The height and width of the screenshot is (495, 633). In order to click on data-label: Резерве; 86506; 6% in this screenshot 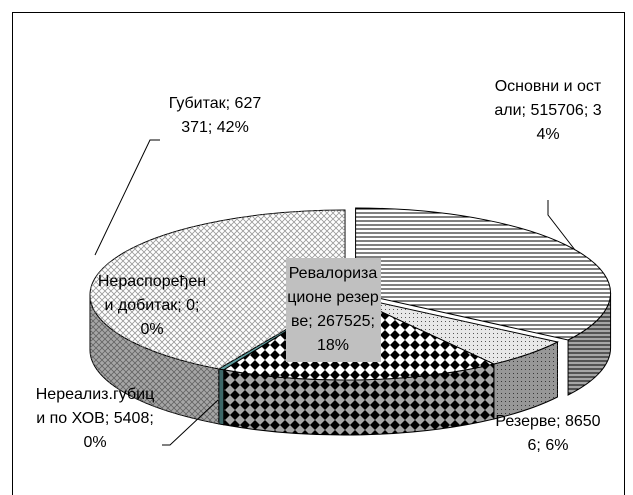, I will do `click(548, 433)`.